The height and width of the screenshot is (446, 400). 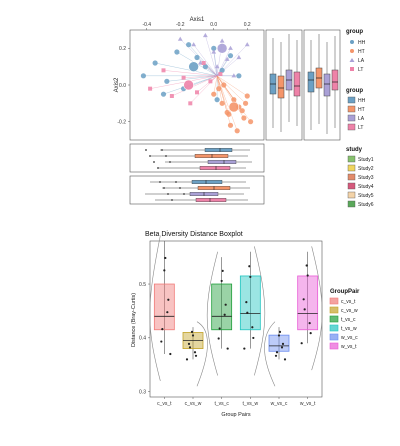 I want to click on centroid-LA, so click(x=222, y=48).